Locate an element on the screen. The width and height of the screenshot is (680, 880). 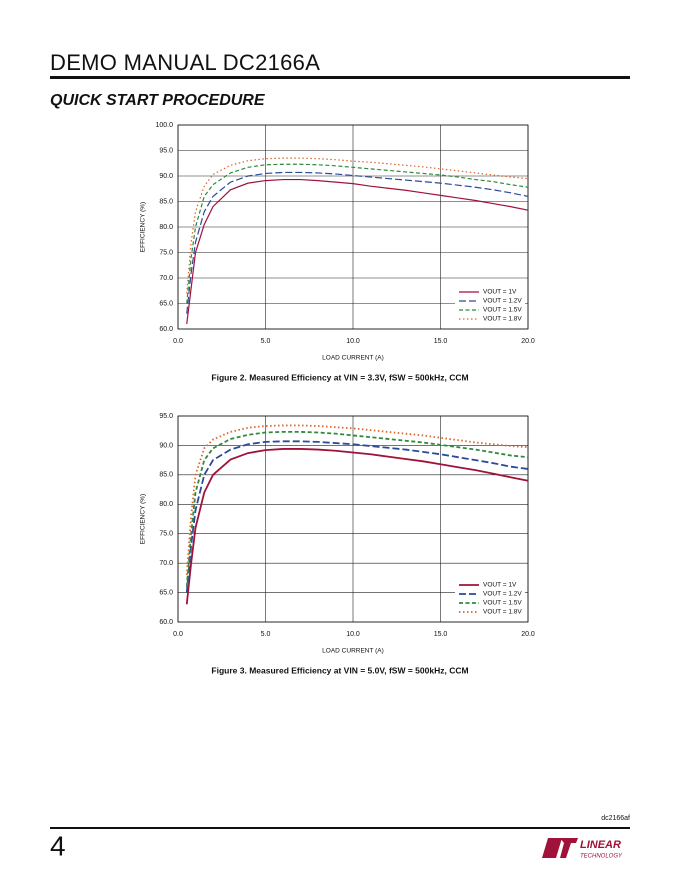
section-title: QUICK START PROCEDURE is located at coordinates (158, 100).